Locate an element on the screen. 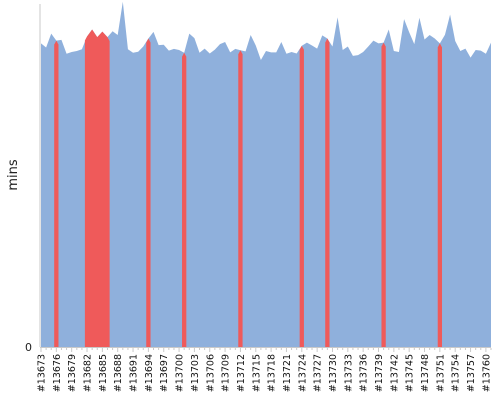 The width and height of the screenshot is (500, 400). x-tick-label-13673: #13673 is located at coordinates (42, 373).